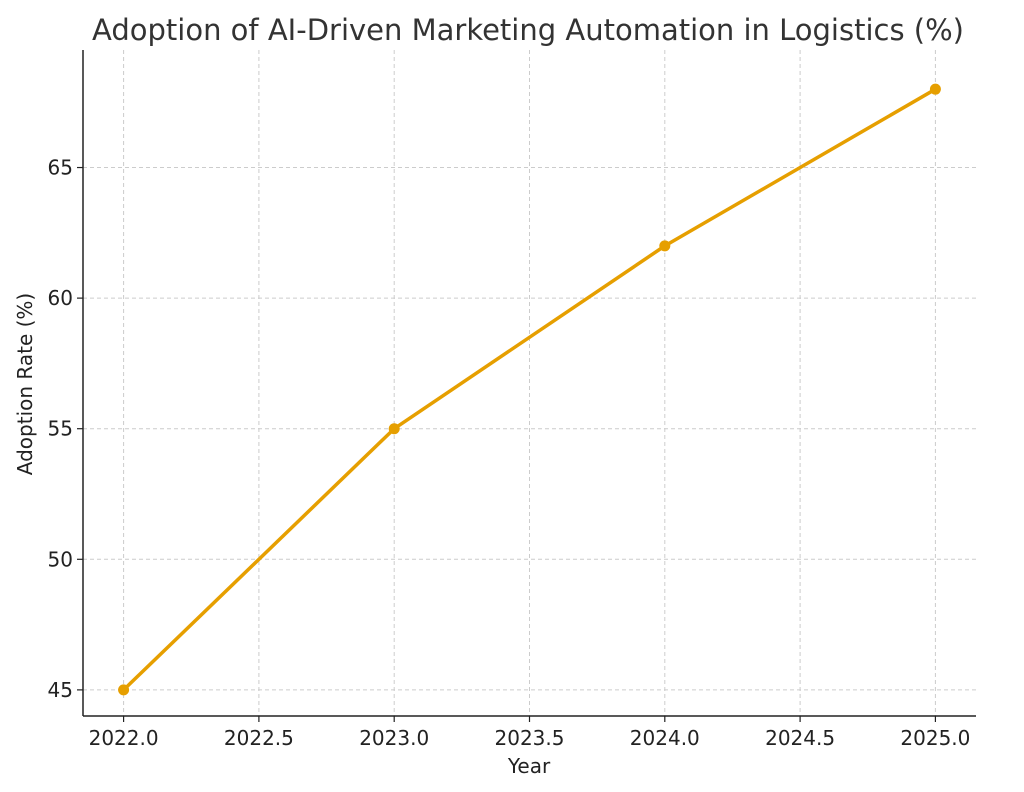 The height and width of the screenshot is (792, 1024). What do you see at coordinates (60, 690) in the screenshot?
I see `y-tick-label: 45` at bounding box center [60, 690].